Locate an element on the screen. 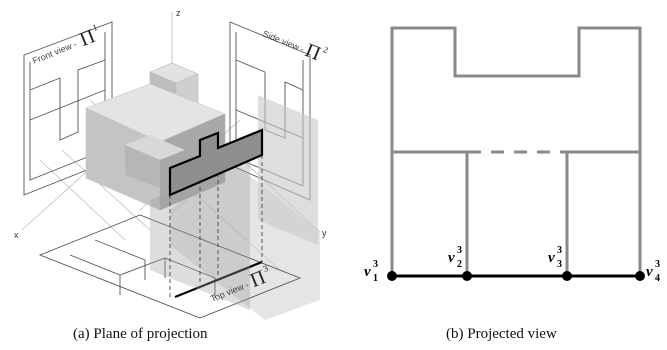 This screenshot has height=350, width=667. highlighted-face is located at coordinates (216, 162).